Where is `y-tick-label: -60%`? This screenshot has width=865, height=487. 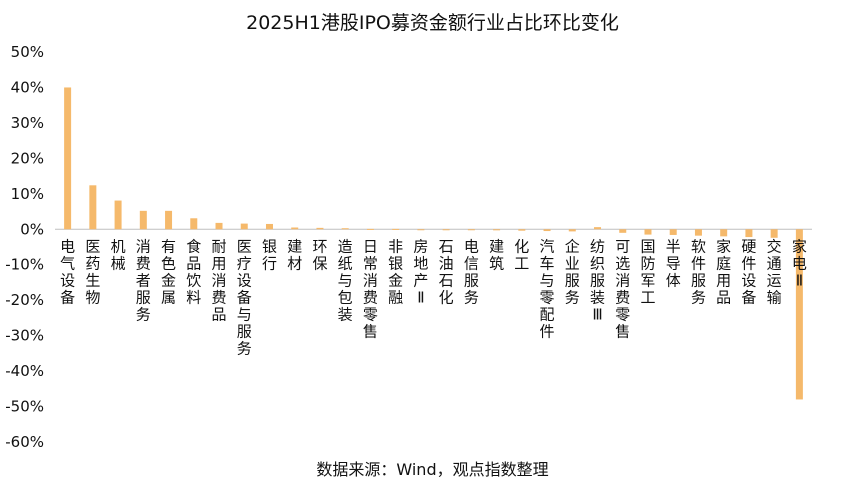 y-tick-label: -60% is located at coordinates (24, 442).